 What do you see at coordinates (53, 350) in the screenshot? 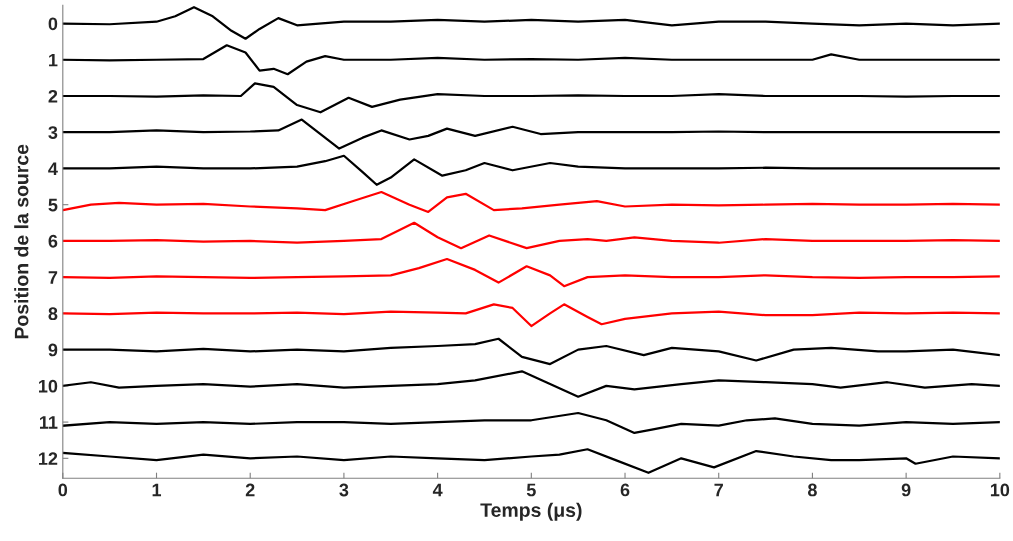
I see `y-tick-label: 9` at bounding box center [53, 350].